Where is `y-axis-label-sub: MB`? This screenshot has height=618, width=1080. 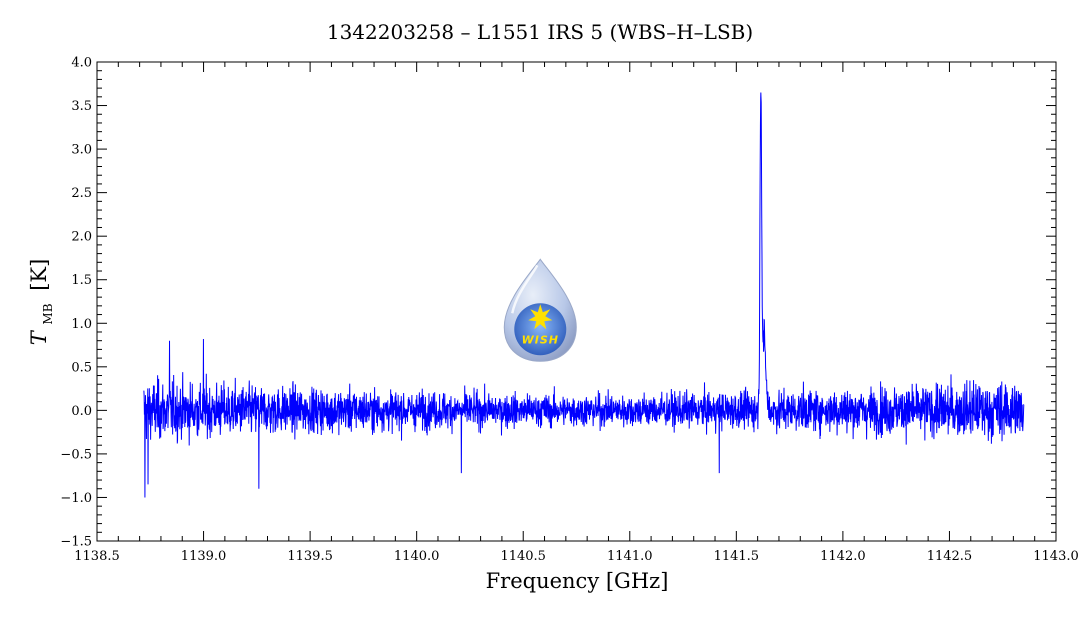 y-axis-label-sub: MB is located at coordinates (48, 313).